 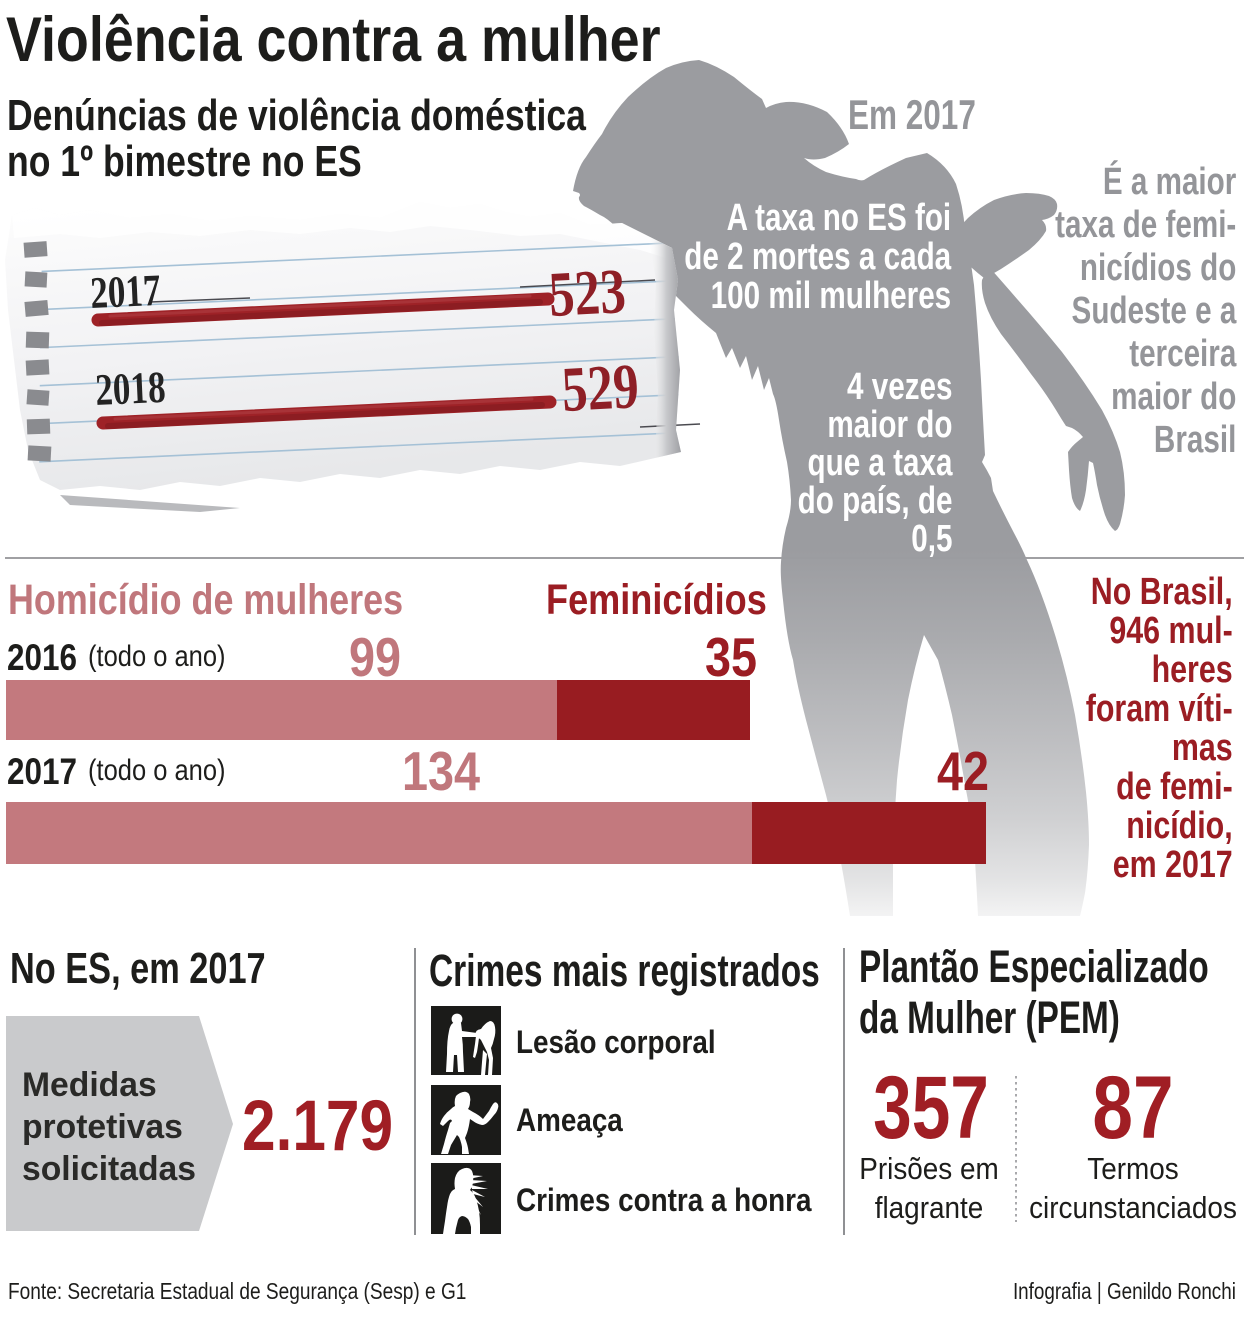 What do you see at coordinates (130, 388) in the screenshot?
I see `svg-text: 2018` at bounding box center [130, 388].